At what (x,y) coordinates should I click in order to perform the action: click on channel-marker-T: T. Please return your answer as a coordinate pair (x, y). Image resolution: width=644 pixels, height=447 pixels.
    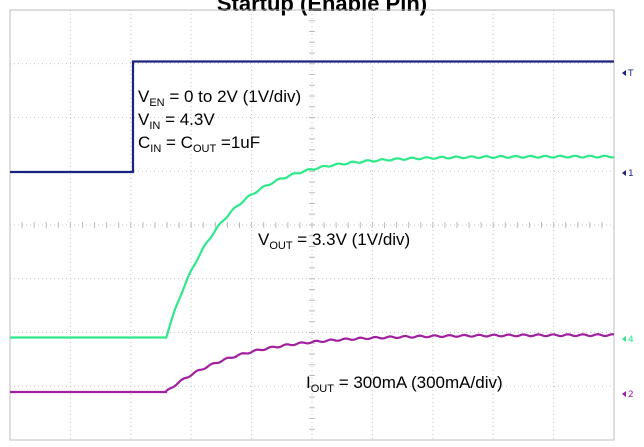
    Looking at the image, I should click on (628, 74).